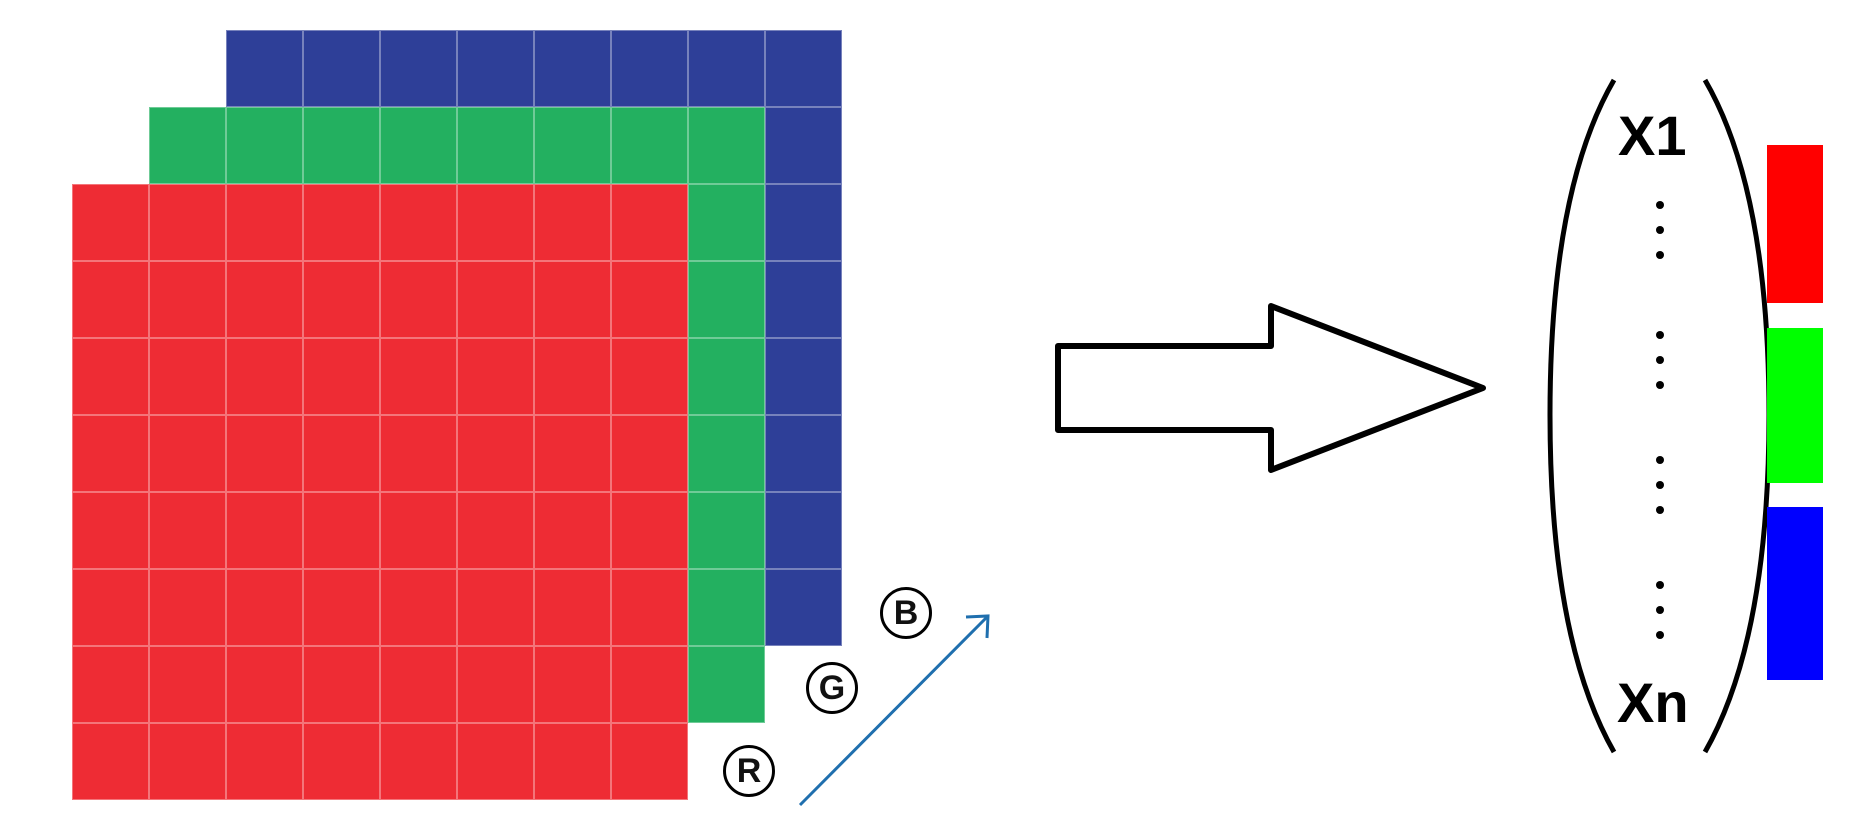 The image size is (1865, 833). I want to click on channel-label-b: B, so click(906, 613).